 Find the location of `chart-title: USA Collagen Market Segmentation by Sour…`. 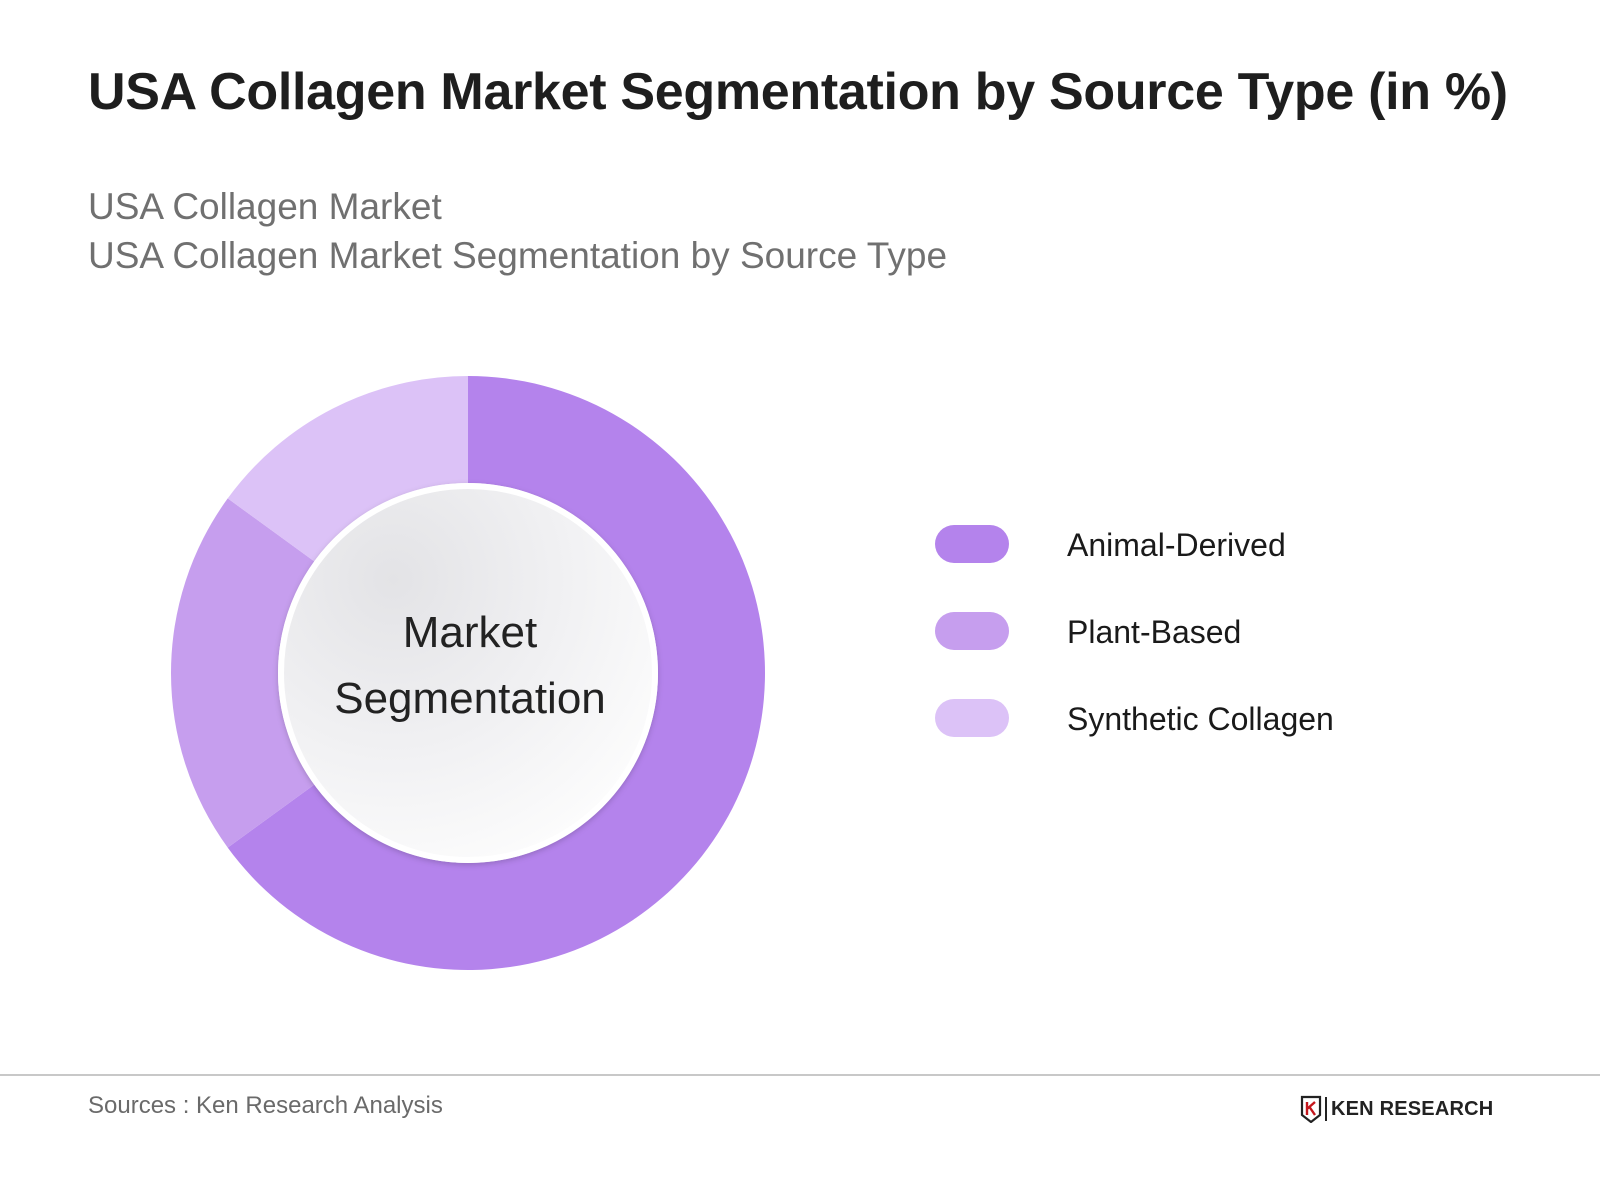

chart-title: USA Collagen Market Segmentation by Sour… is located at coordinates (798, 92).